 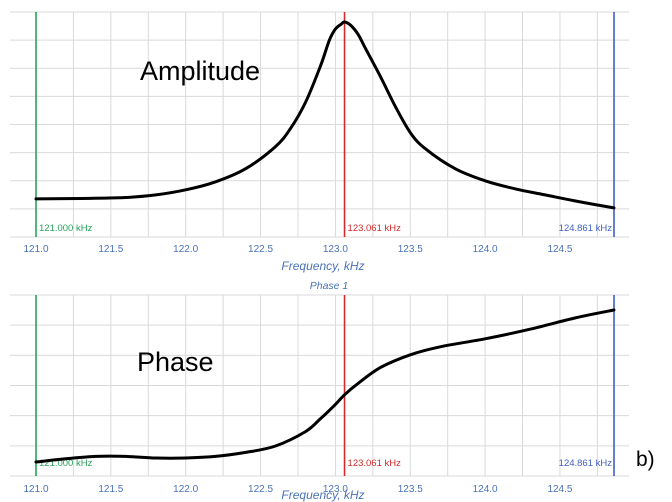 I want to click on phase-x-ticks: 121.0 121.5 122.0 122.5 123.0 123.5 124.0 124.5, so click(x=297, y=489).